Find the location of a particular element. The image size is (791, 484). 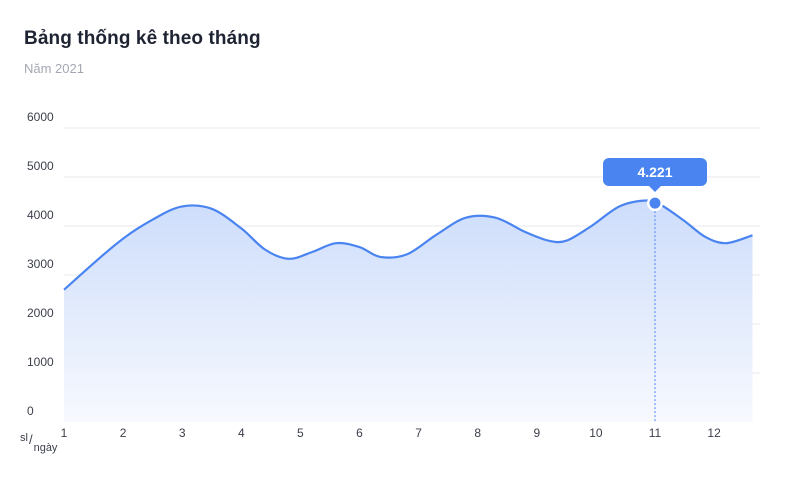

x-tick-label: 1 is located at coordinates (64, 433).